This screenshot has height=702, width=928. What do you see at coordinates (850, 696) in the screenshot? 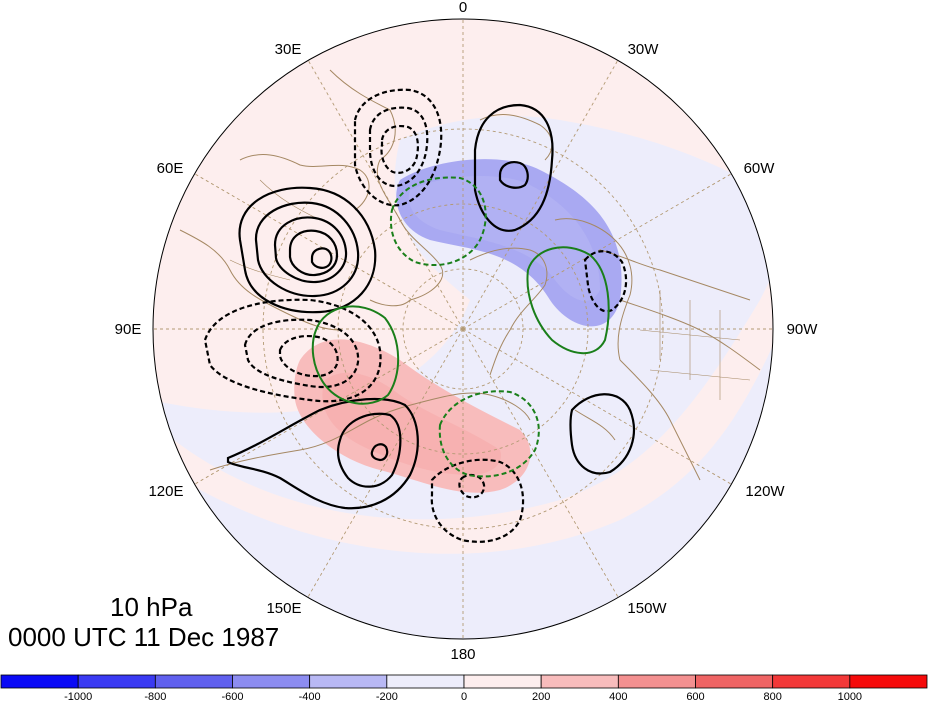
I see `colorbar-tick-label: 1000` at bounding box center [850, 696].